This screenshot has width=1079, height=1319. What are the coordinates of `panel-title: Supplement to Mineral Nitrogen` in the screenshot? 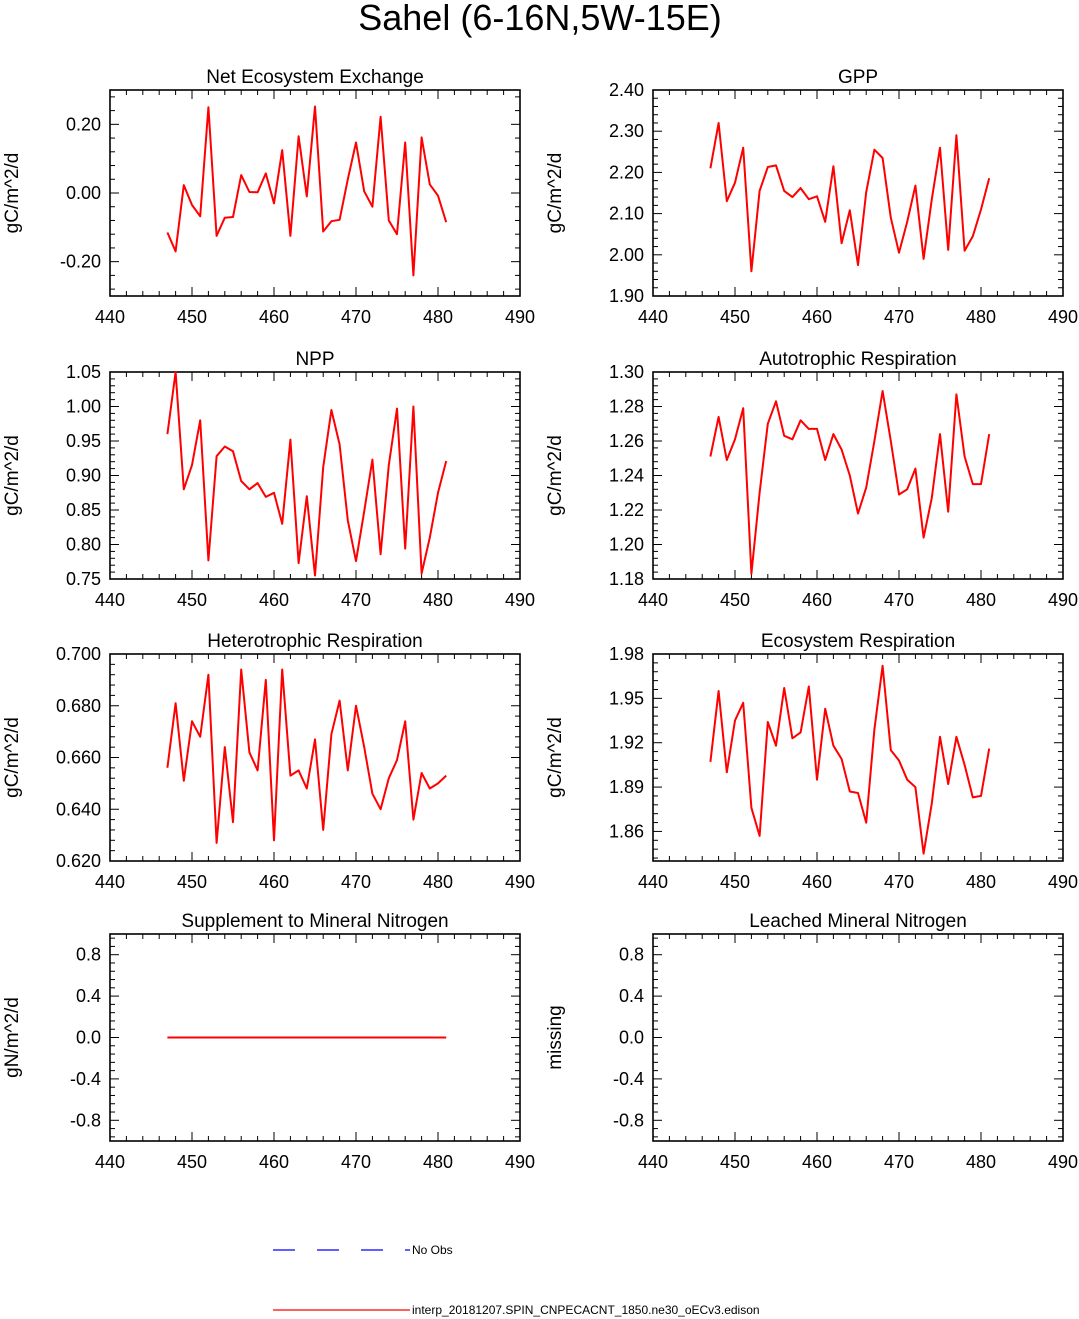 It's located at (314, 921).